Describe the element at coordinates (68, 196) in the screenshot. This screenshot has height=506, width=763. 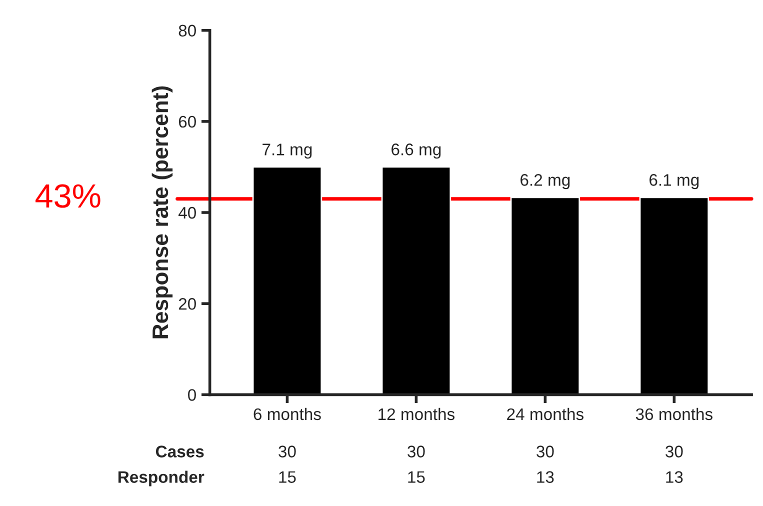
I see `ref-line-label: 43%` at that location.